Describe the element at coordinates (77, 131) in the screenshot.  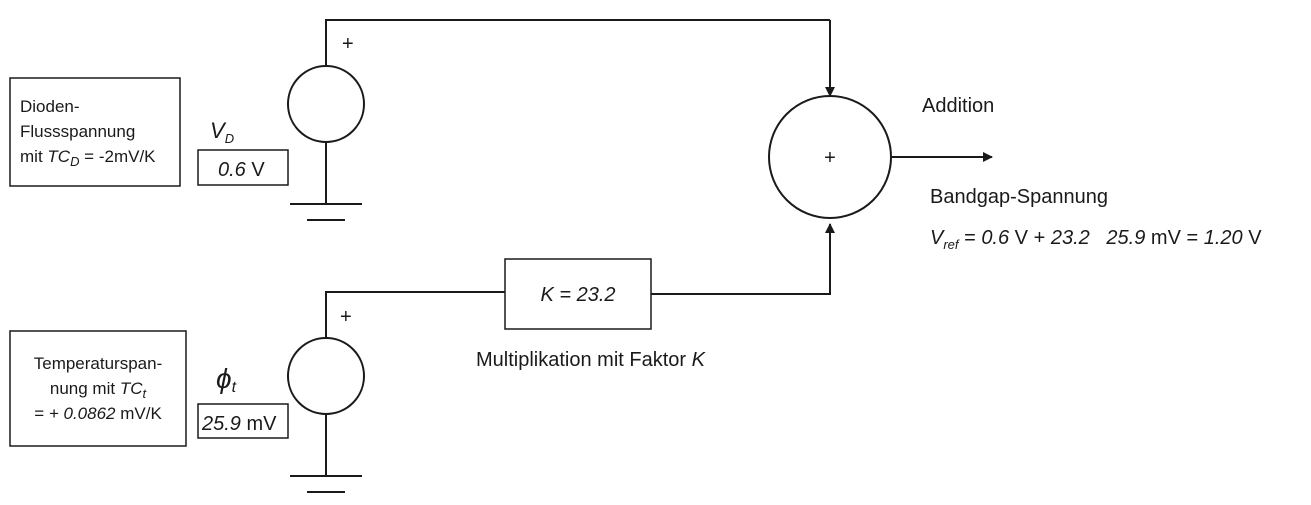
I see `diode-box-line2: Flussspannung` at that location.